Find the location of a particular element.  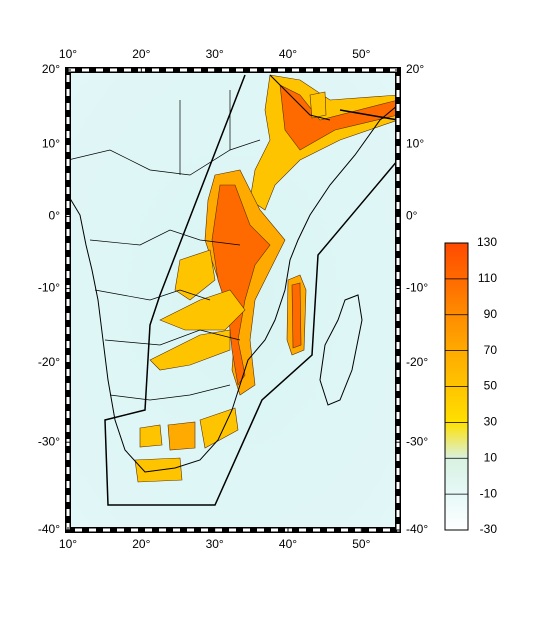

colorbar: 130 110 90 70 50 30 10 -10 -30 is located at coordinates (471, 385).